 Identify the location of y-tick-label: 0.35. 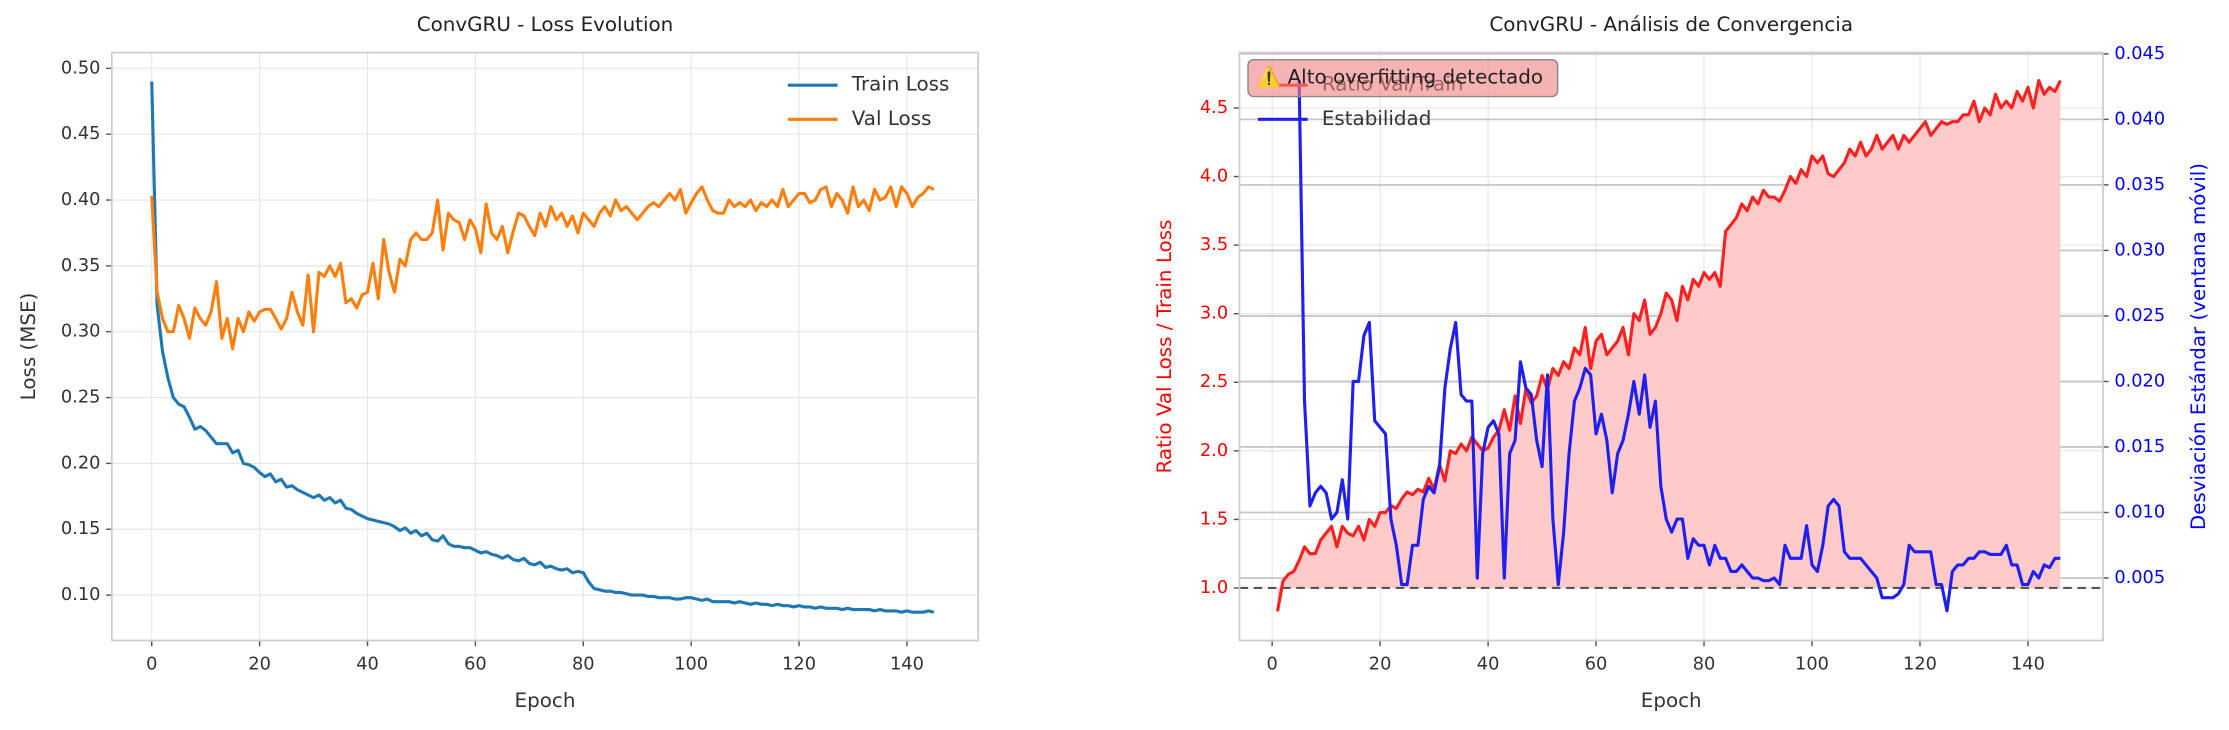
(81, 266).